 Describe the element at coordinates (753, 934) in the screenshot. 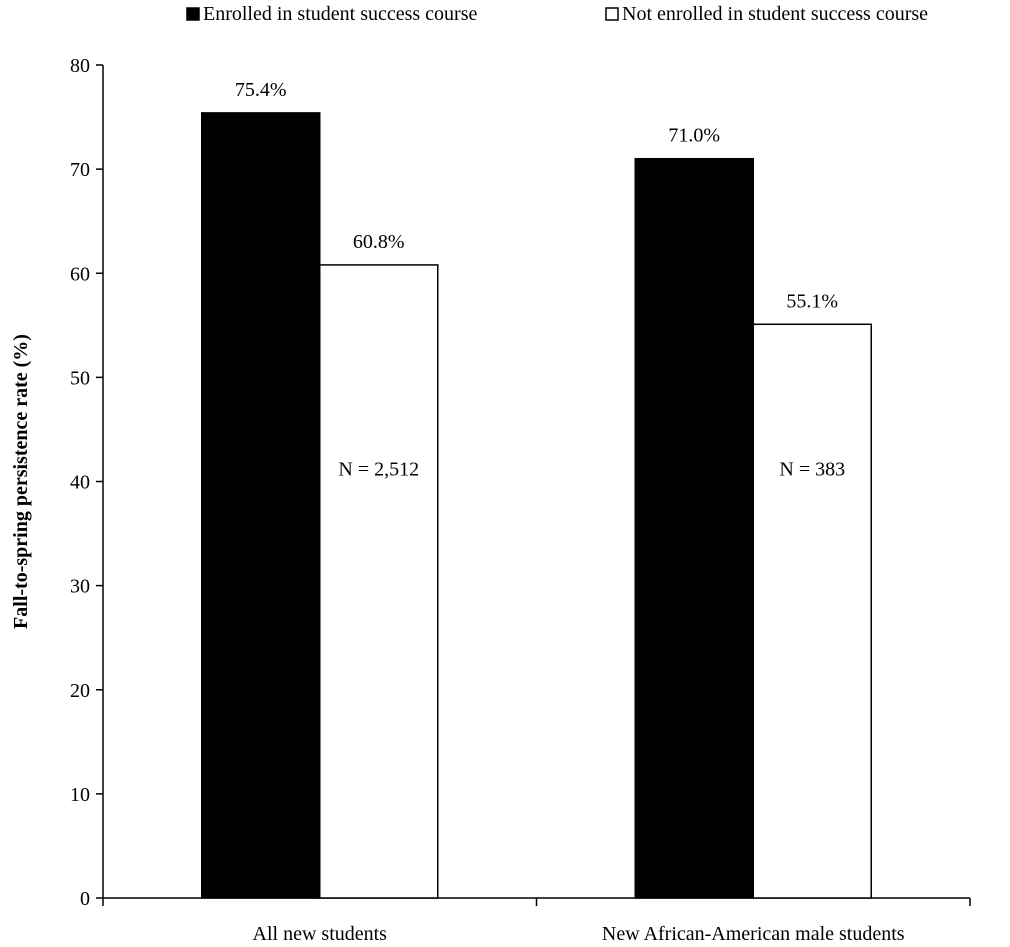

I see `x-category-label: New African-American male students` at that location.